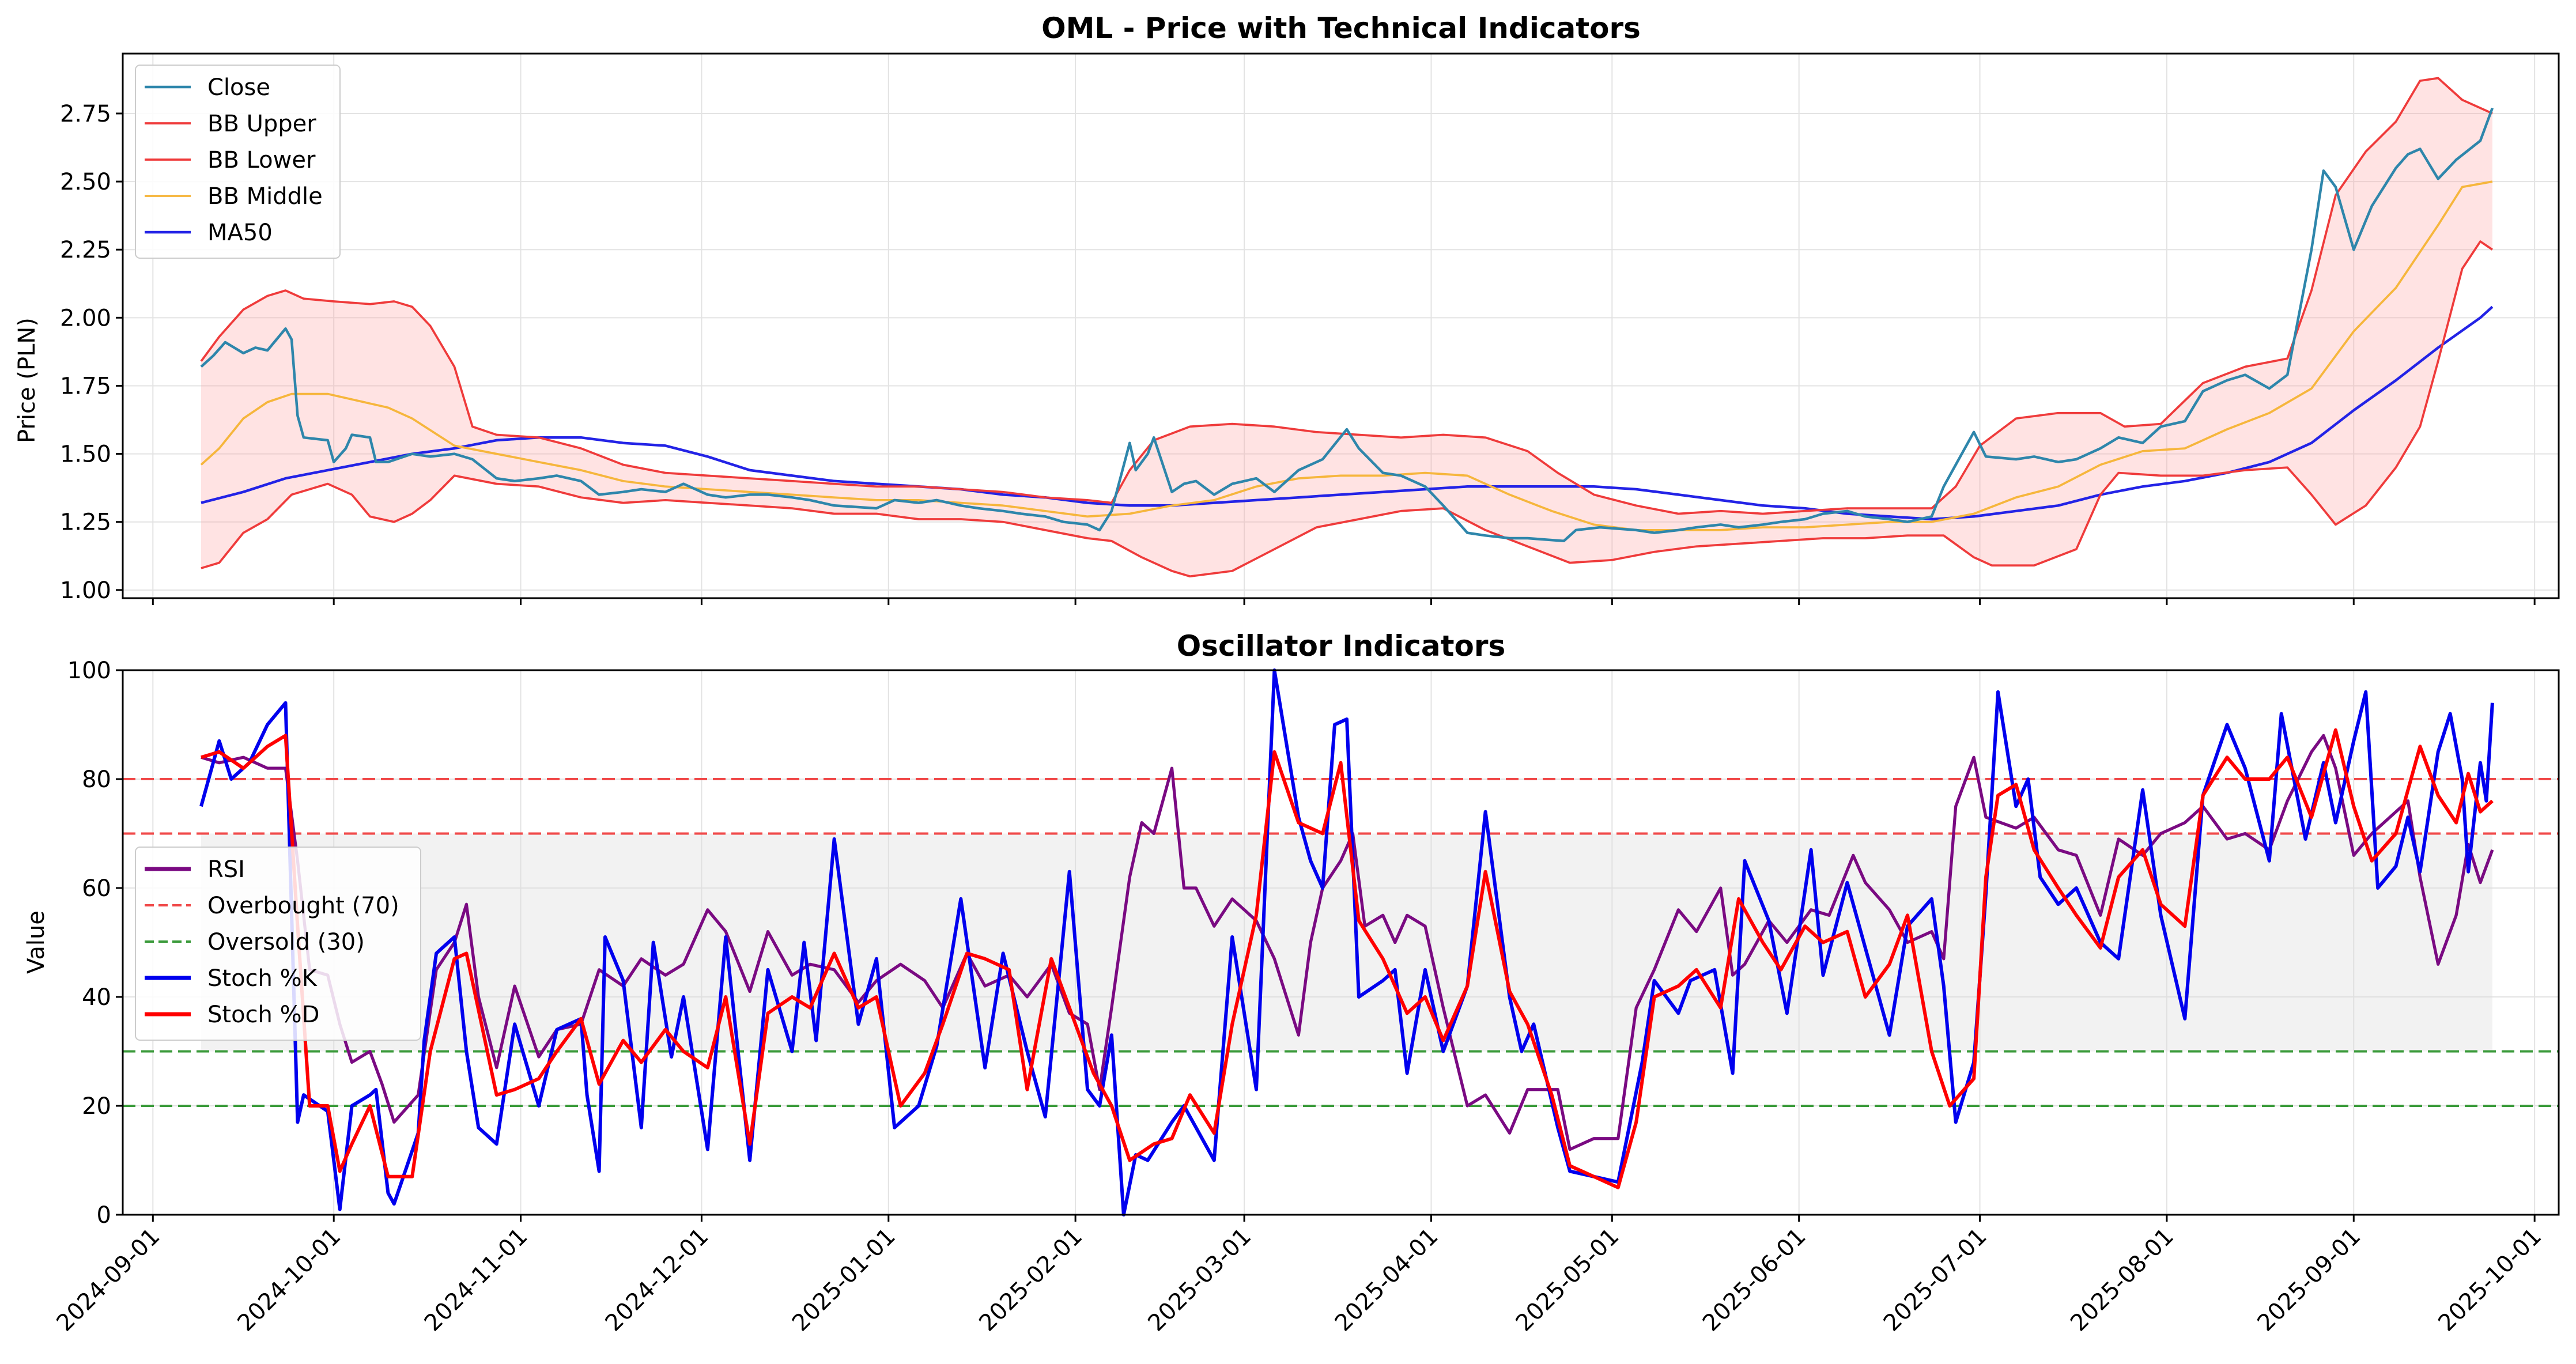 The width and height of the screenshot is (2576, 1364). Describe the element at coordinates (85, 318) in the screenshot. I see `y-tick-label: 2.00` at that location.